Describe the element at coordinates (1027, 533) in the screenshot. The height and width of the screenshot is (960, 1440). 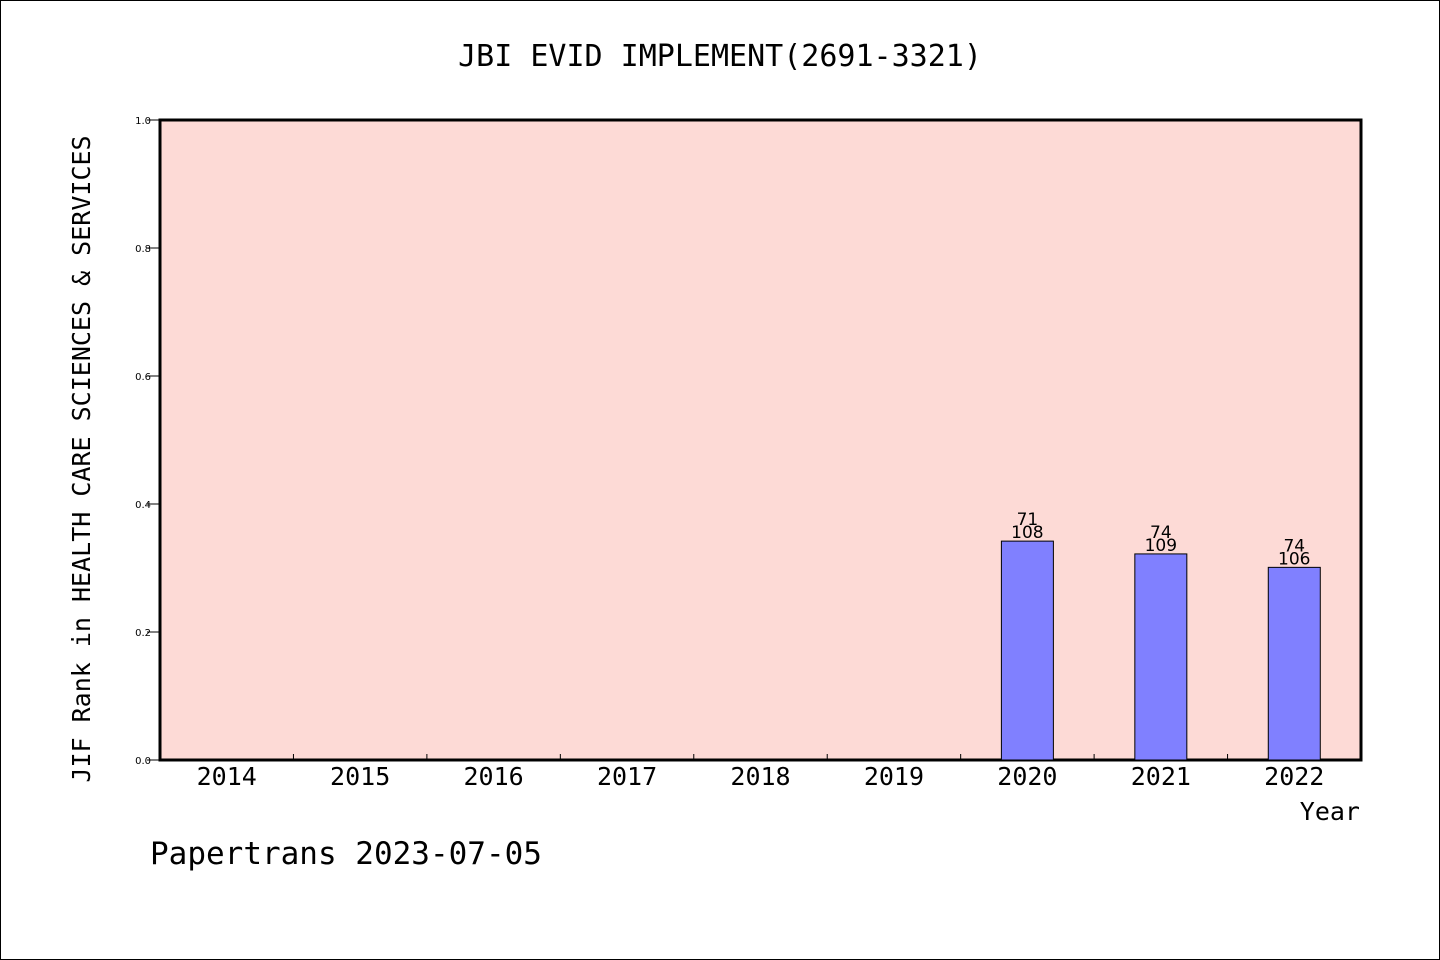
I see `bar-label-total: 108` at that location.